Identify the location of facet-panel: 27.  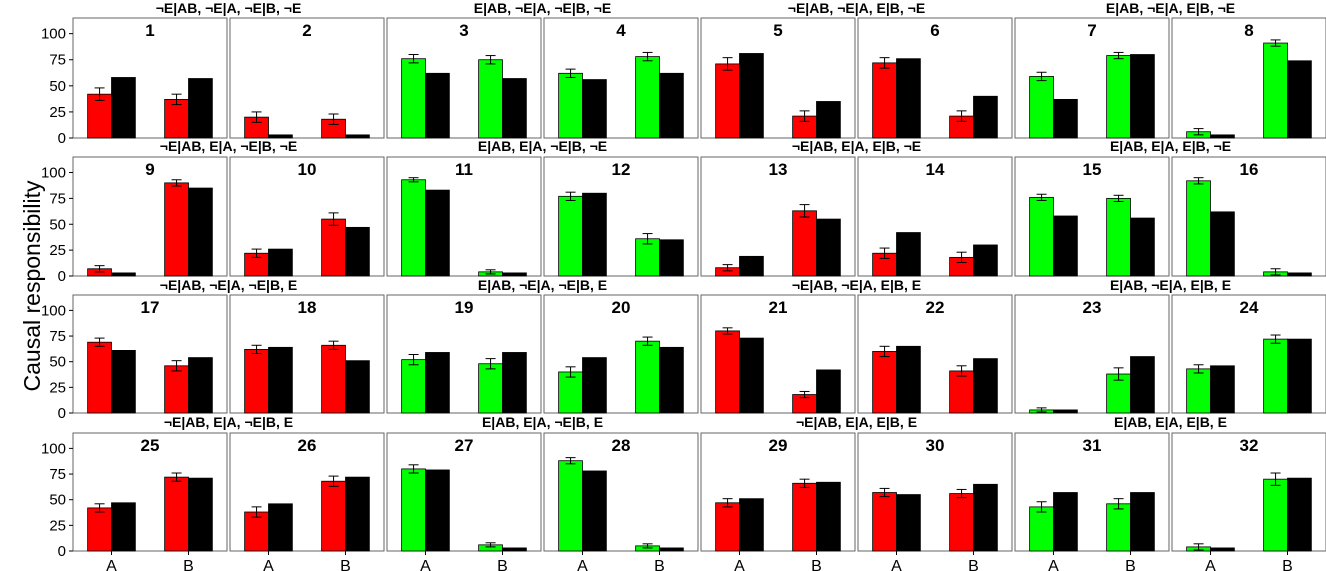
(464, 492).